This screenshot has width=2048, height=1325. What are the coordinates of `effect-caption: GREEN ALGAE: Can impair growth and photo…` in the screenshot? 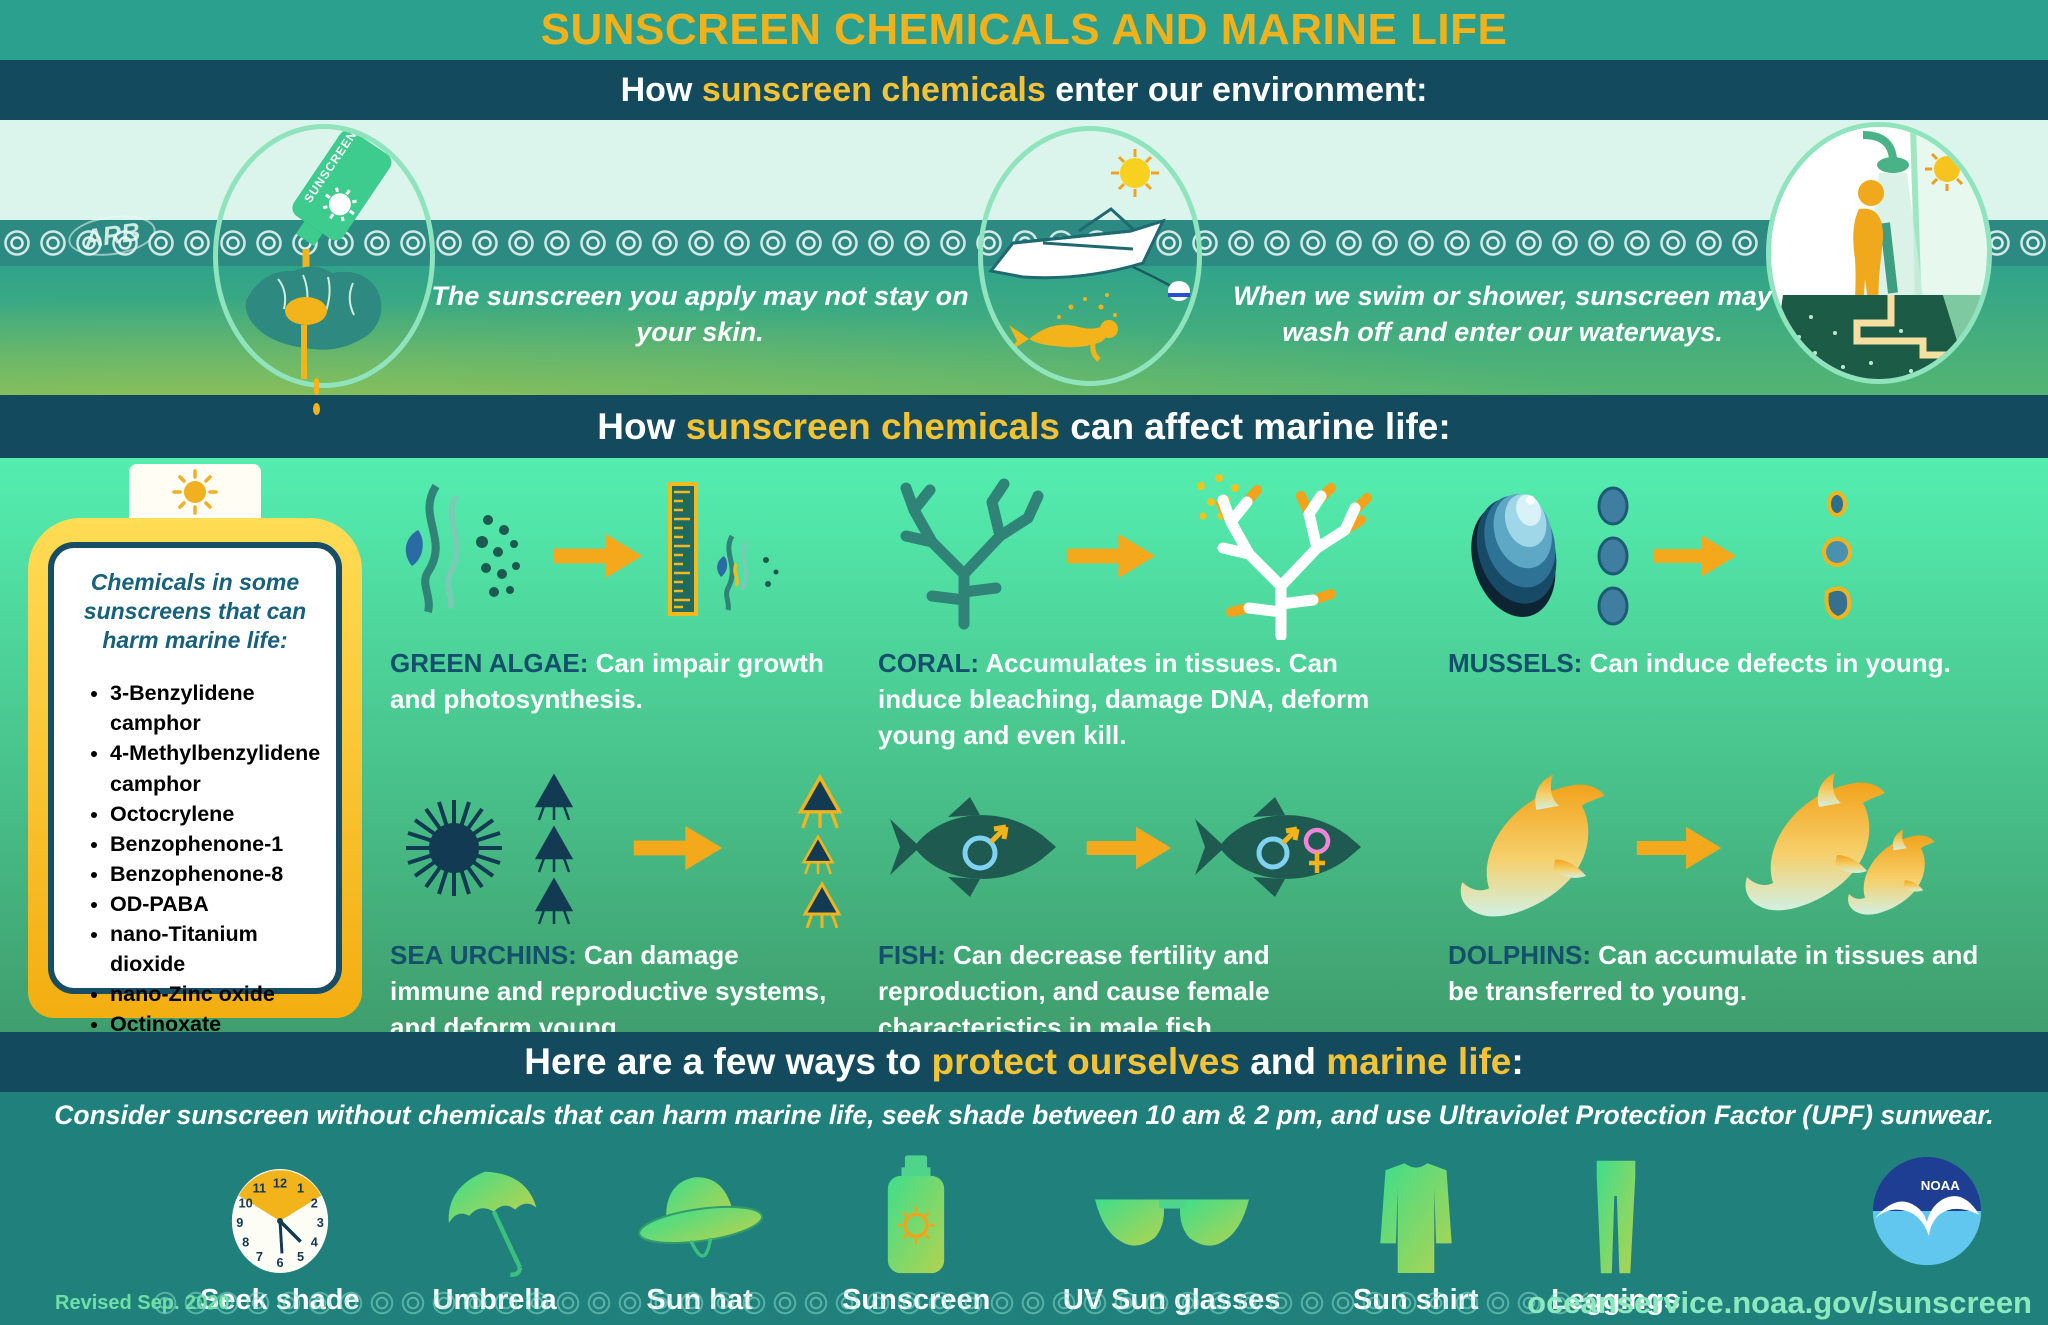 It's located at (634, 682).